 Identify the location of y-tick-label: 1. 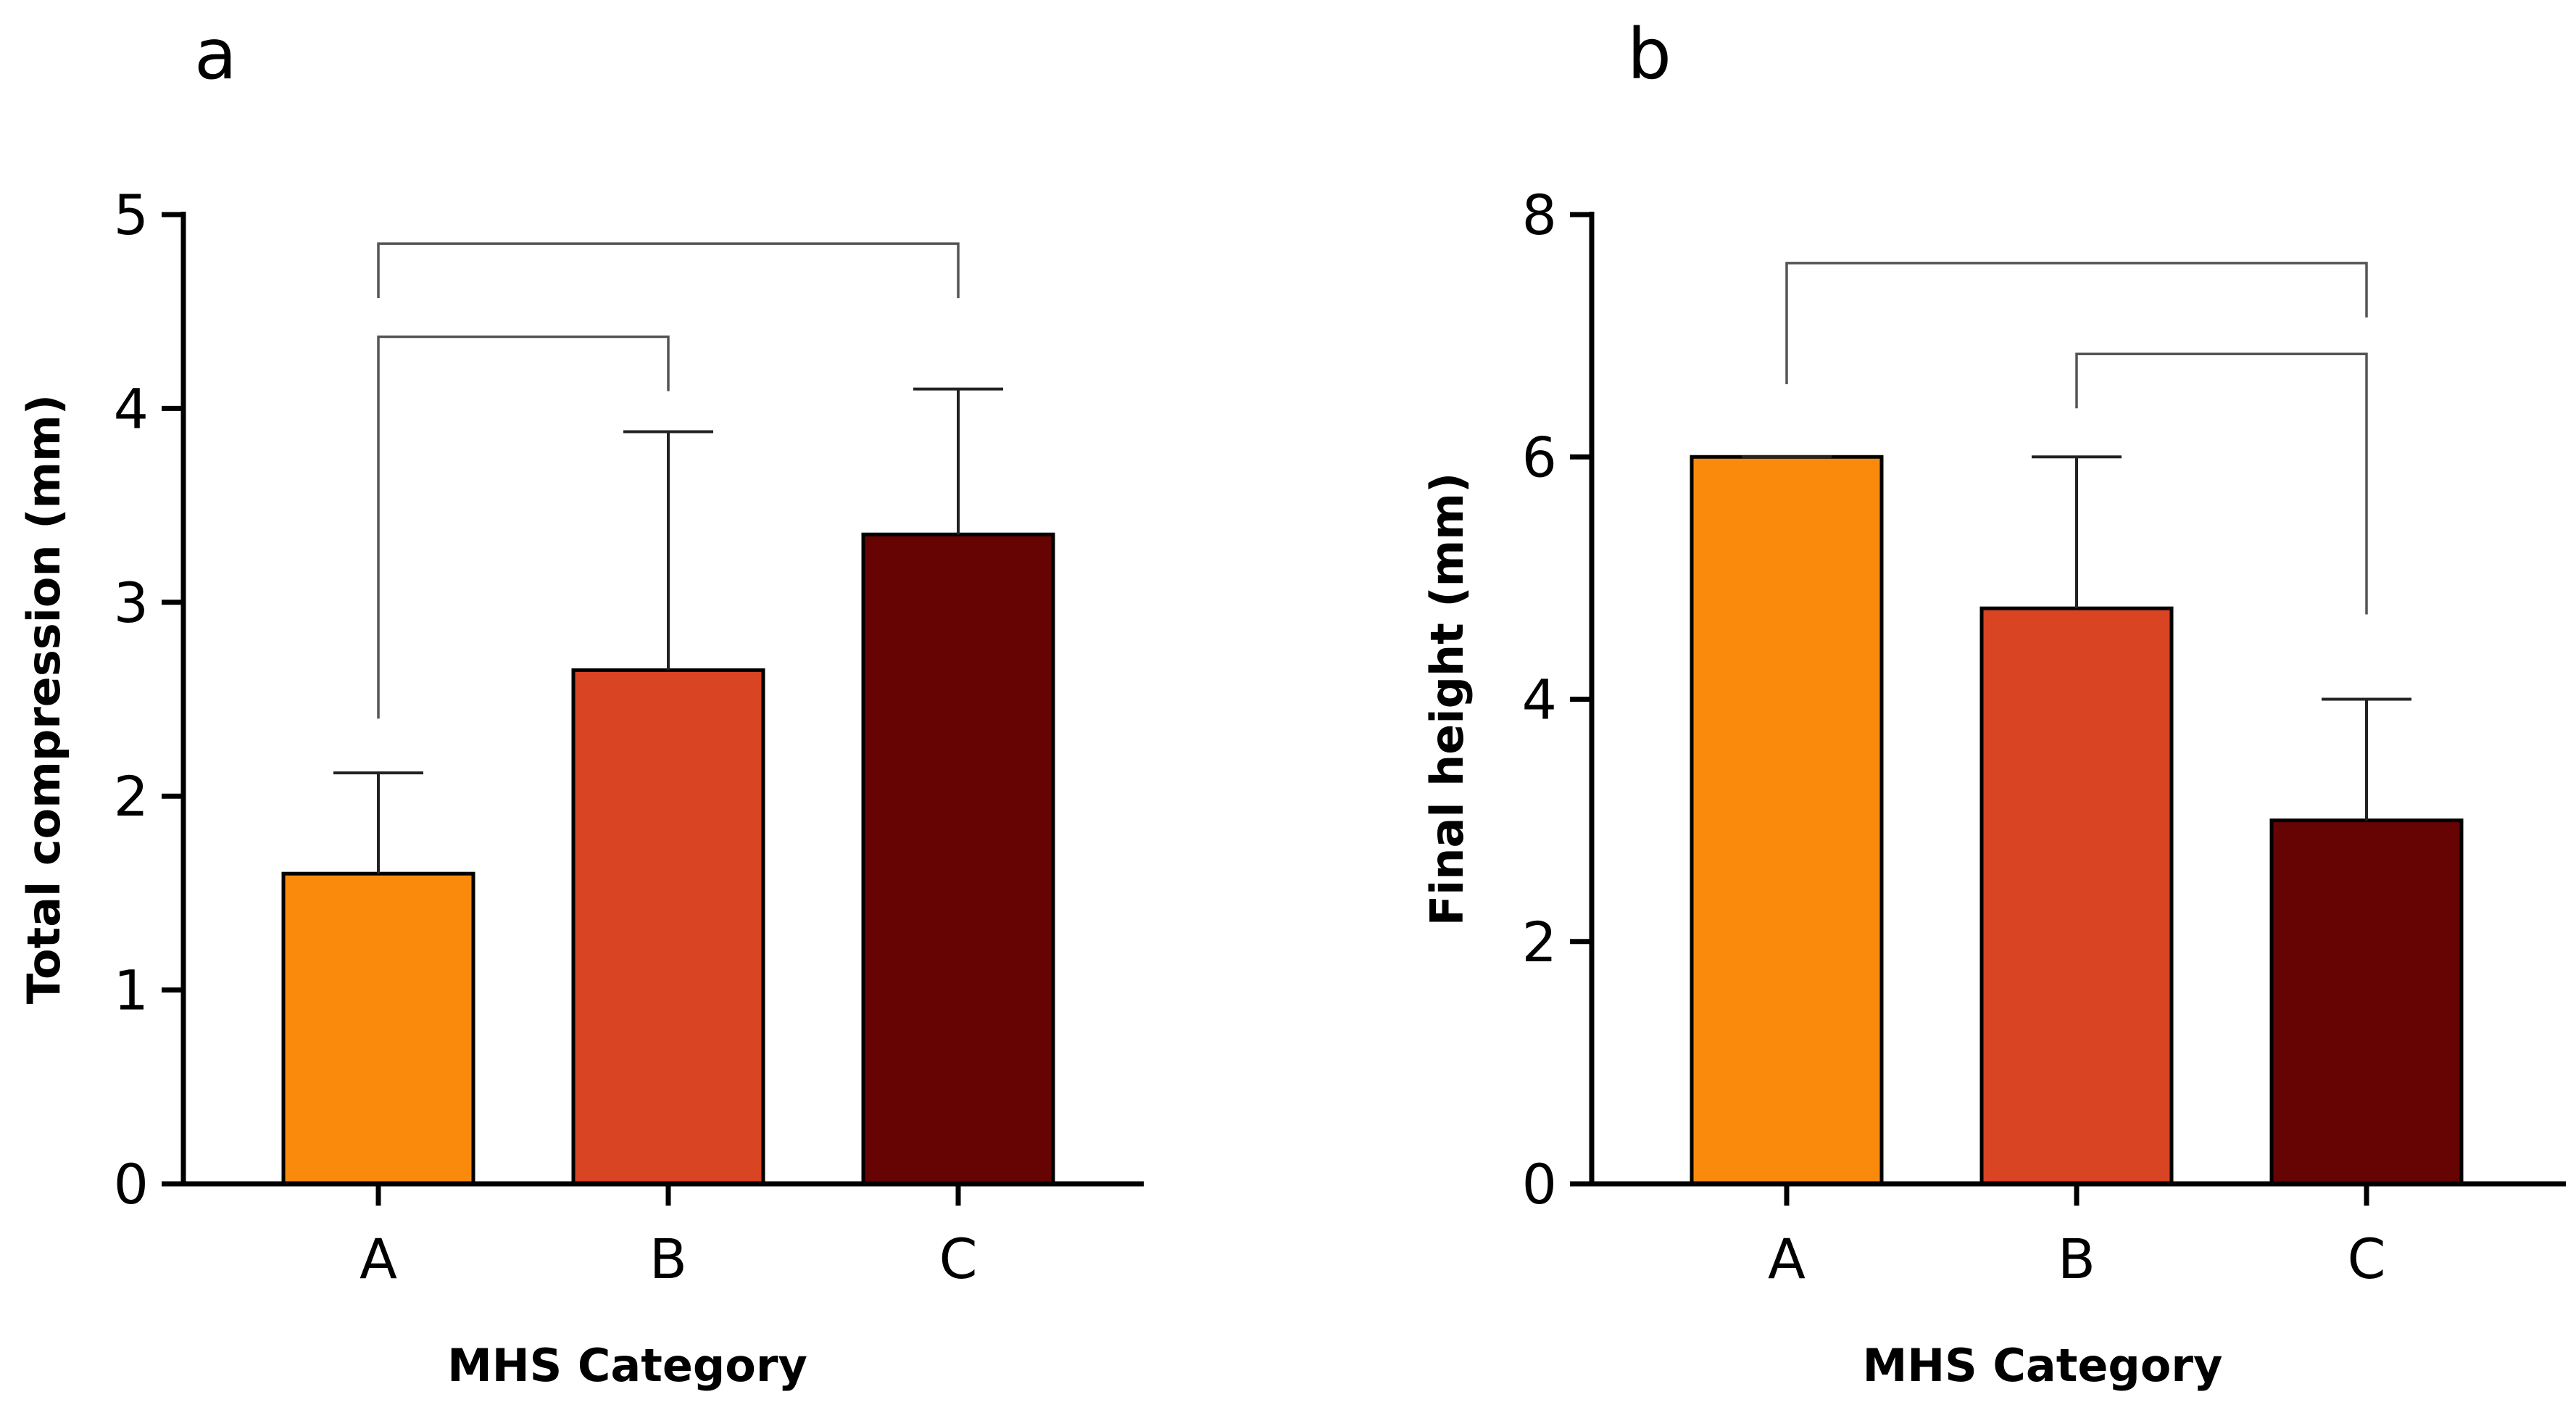
(131, 990).